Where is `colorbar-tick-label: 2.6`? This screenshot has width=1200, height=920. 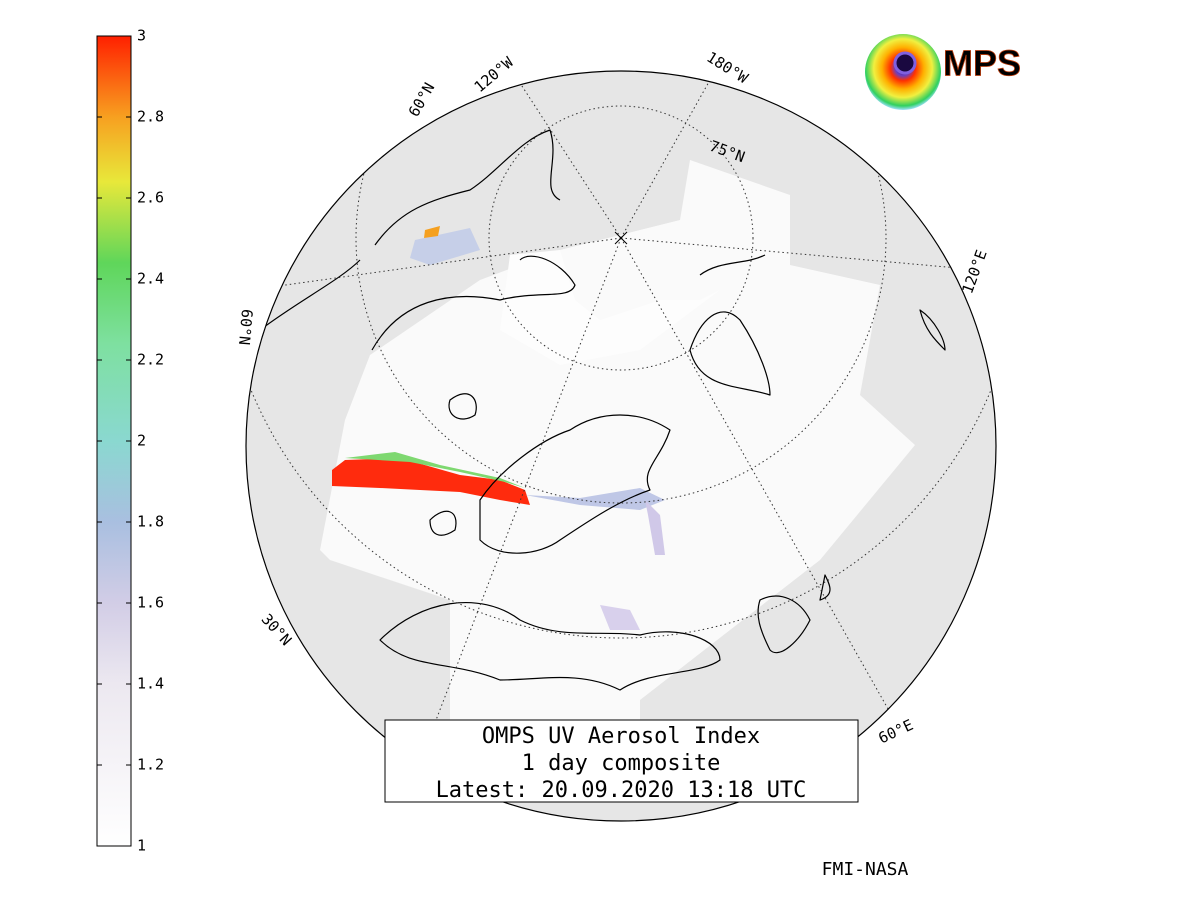
colorbar-tick-label: 2.6 is located at coordinates (150, 198).